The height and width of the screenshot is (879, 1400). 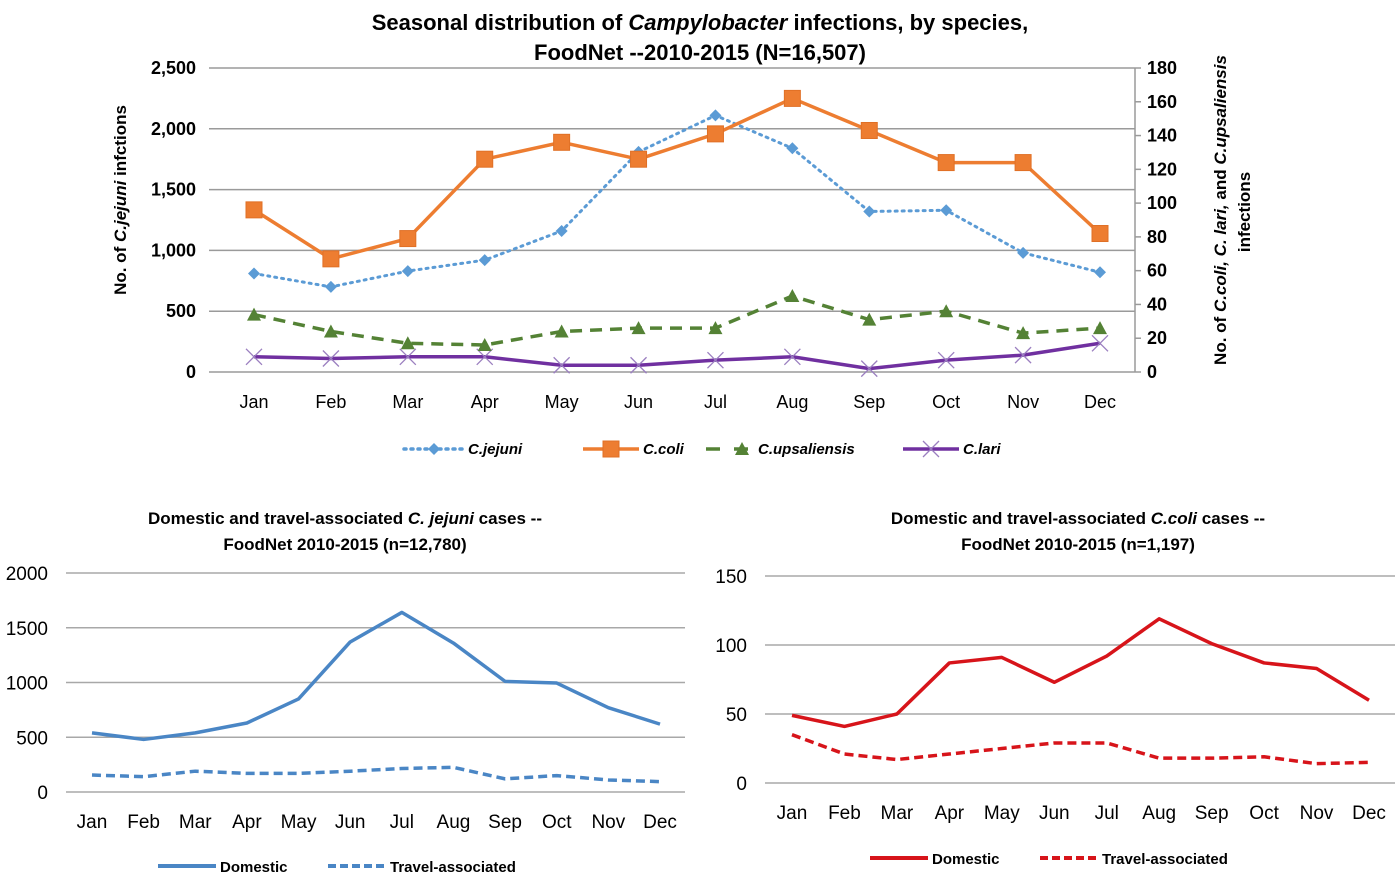 What do you see at coordinates (1157, 338) in the screenshot?
I see `y2-tick-label: 20` at bounding box center [1157, 338].